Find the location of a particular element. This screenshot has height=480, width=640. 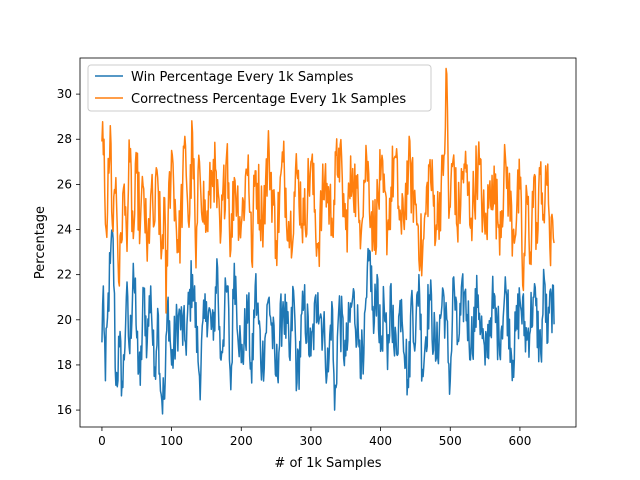

legend-entry: Win Percentage Every 1k Samples is located at coordinates (242, 77).